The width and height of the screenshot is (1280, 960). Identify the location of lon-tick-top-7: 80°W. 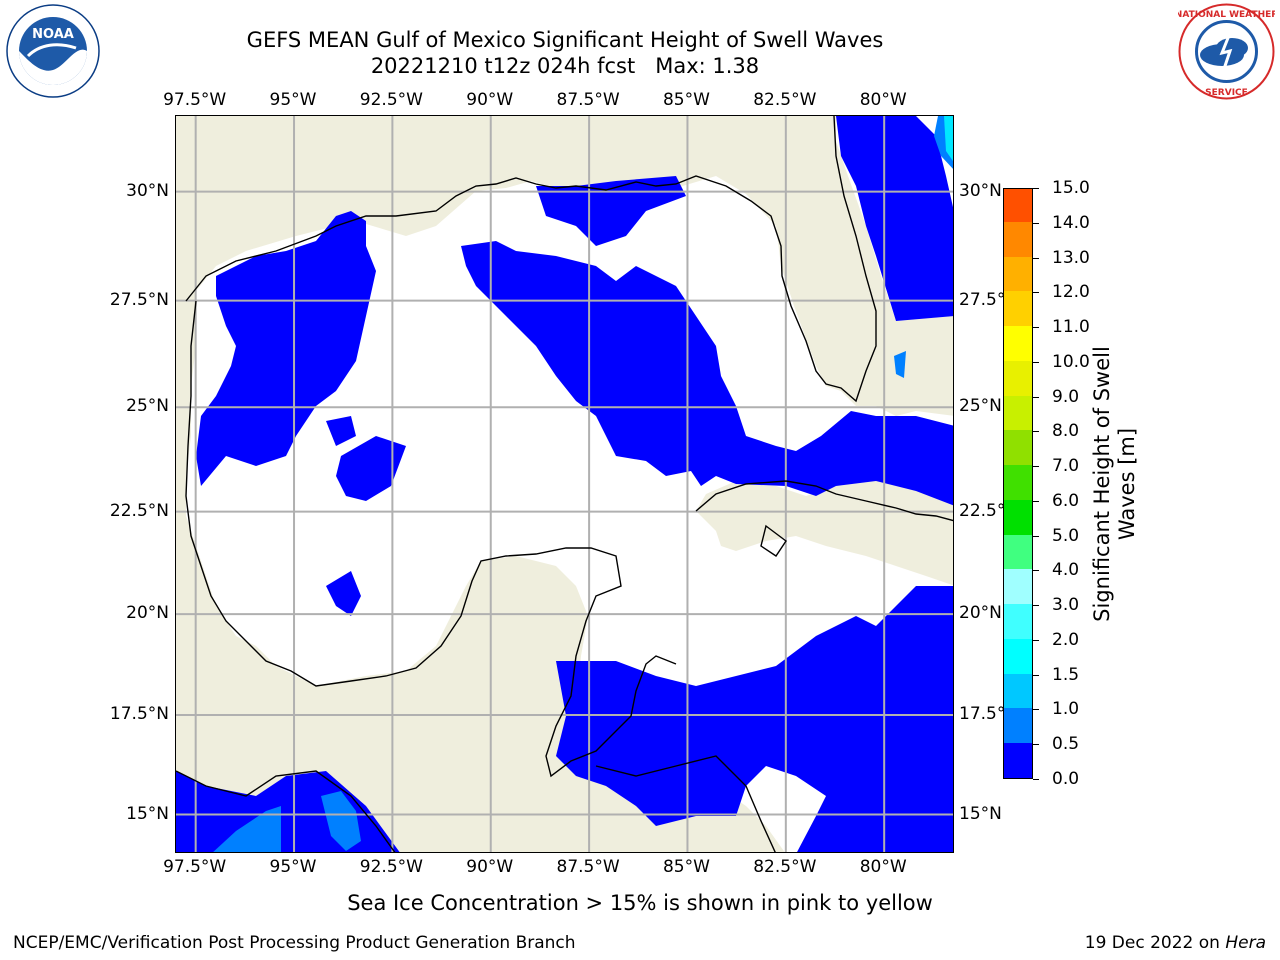
(883, 100).